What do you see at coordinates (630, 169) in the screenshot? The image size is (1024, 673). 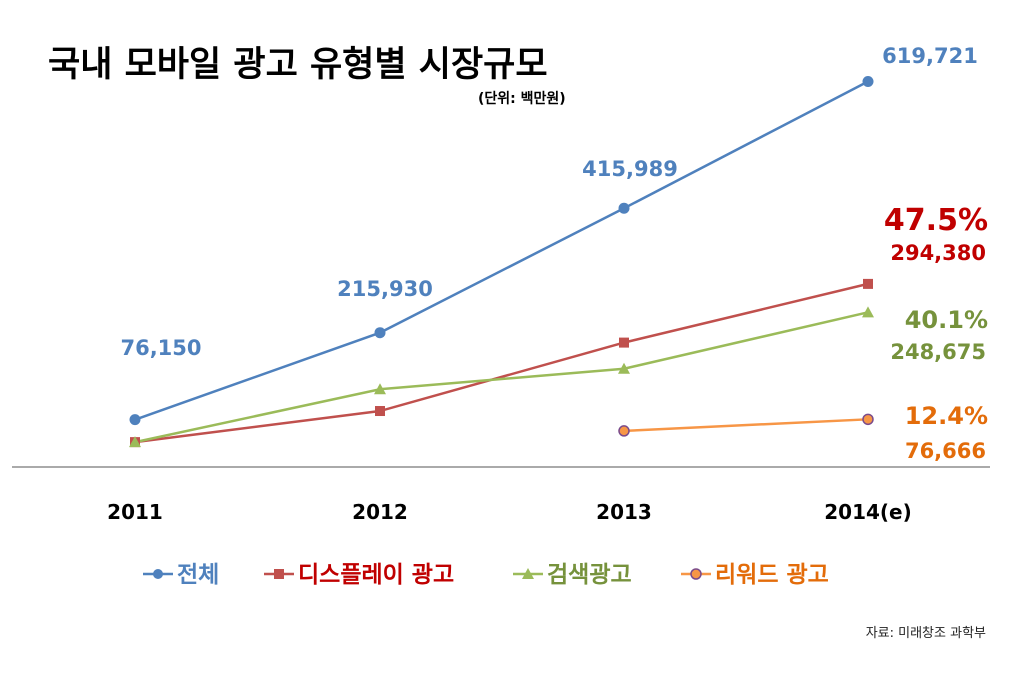 I see `label-total-2: 415,989` at bounding box center [630, 169].